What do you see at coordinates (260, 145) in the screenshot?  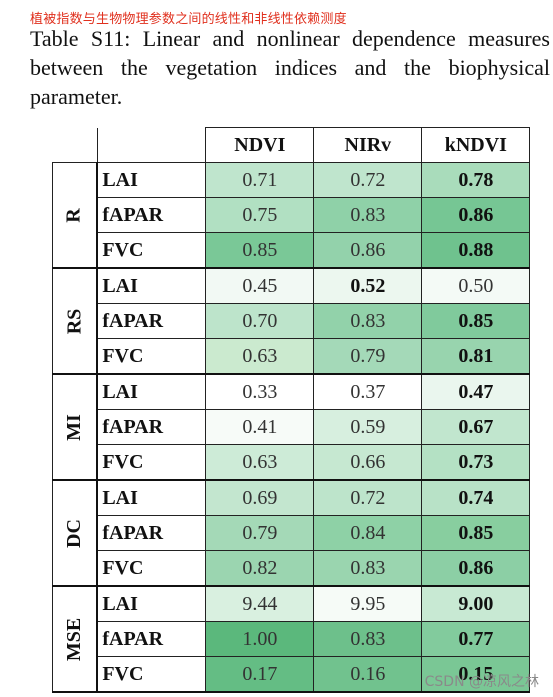 I see `column-header-ndvi: NDVI` at bounding box center [260, 145].